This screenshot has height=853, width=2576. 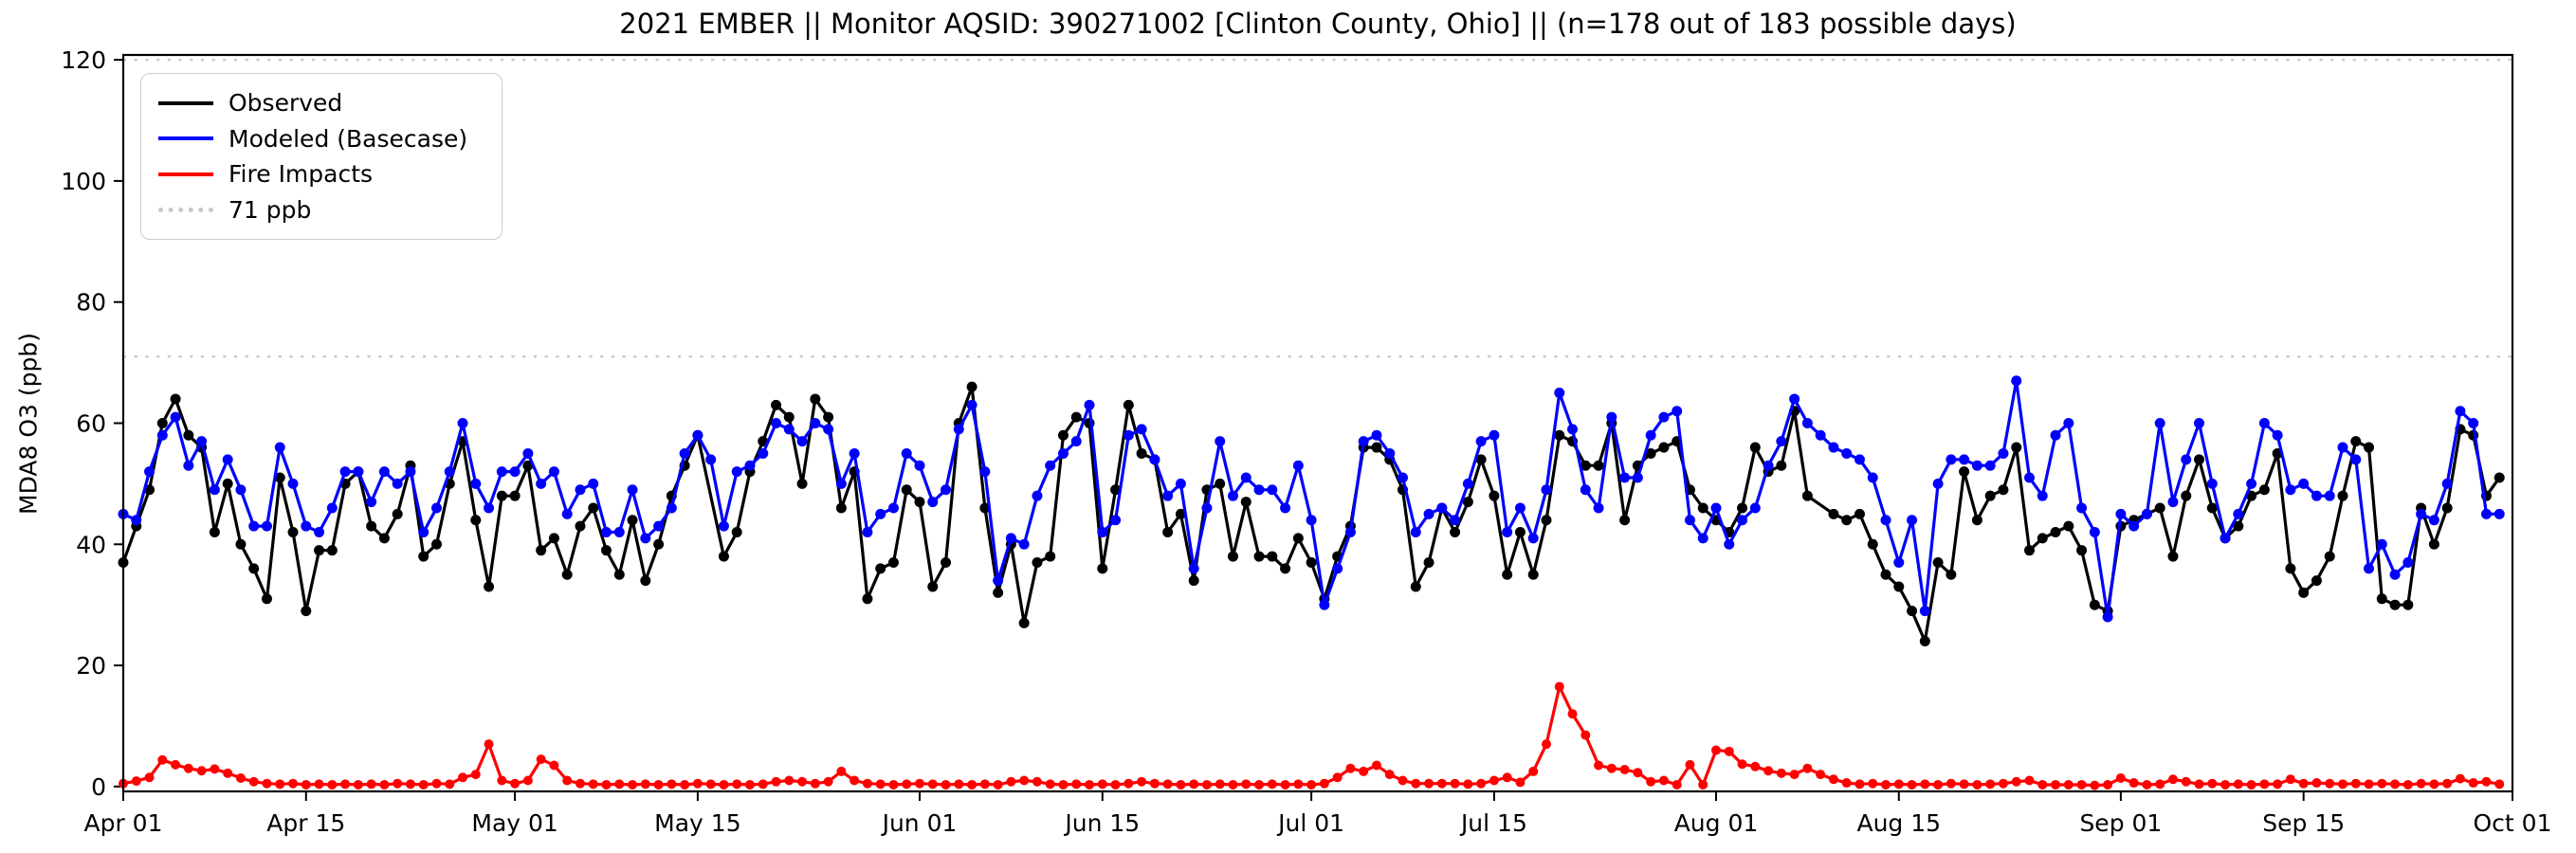 What do you see at coordinates (1493, 823) in the screenshot?
I see `x-tick-label: Jul 15` at bounding box center [1493, 823].